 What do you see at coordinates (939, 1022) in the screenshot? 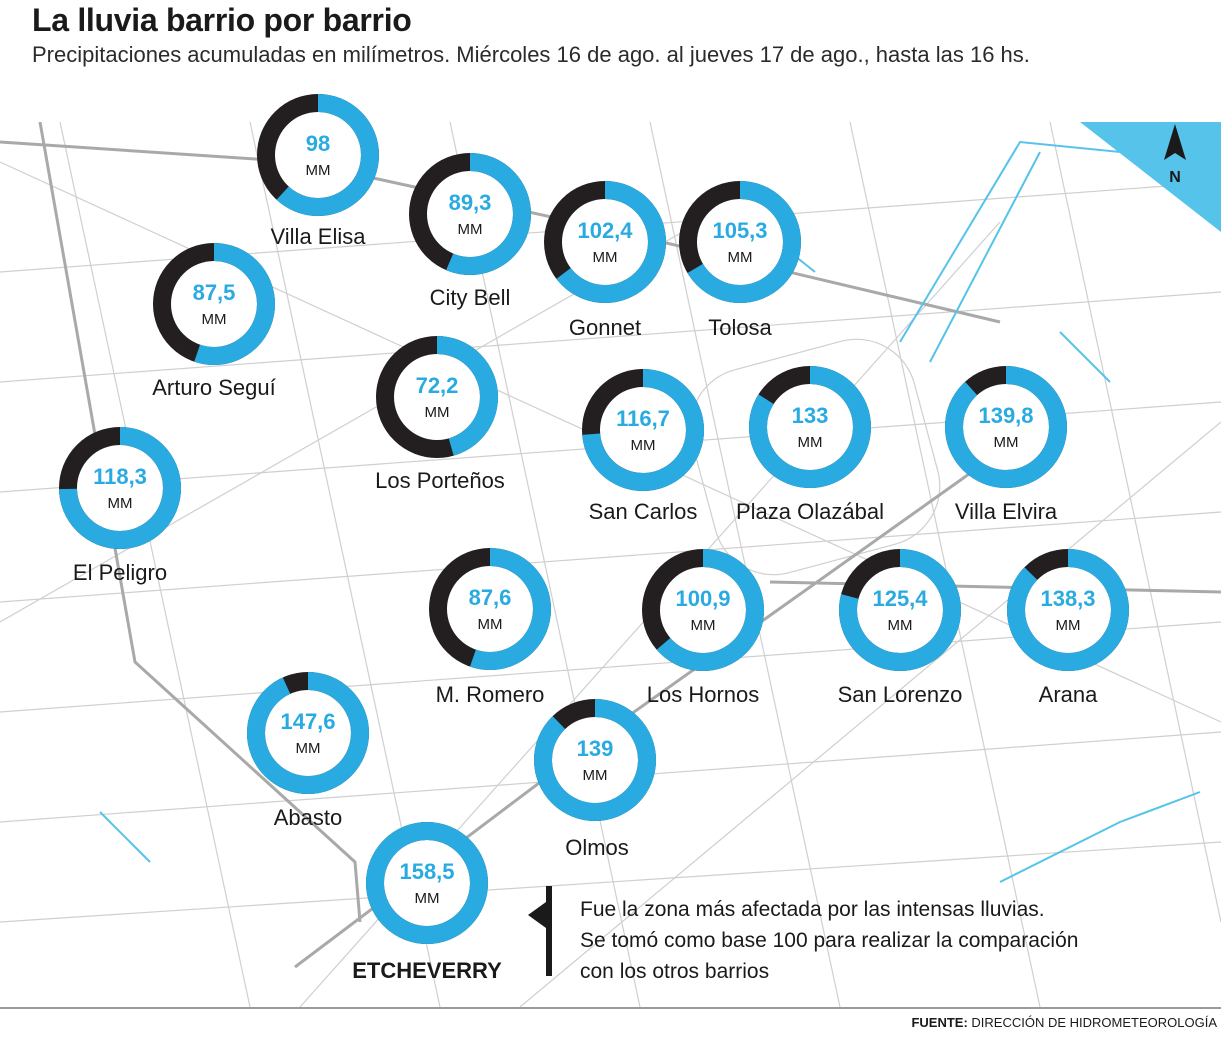
I see `source-label: FUENTE:` at bounding box center [939, 1022].